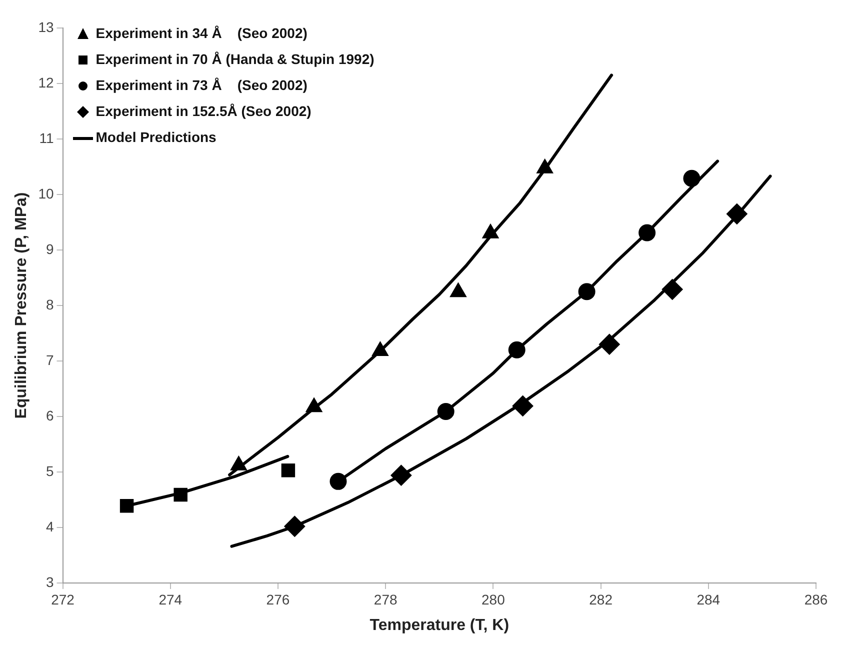 This screenshot has height=647, width=844. Describe the element at coordinates (278, 599) in the screenshot. I see `x-tick-label: 276` at that location.